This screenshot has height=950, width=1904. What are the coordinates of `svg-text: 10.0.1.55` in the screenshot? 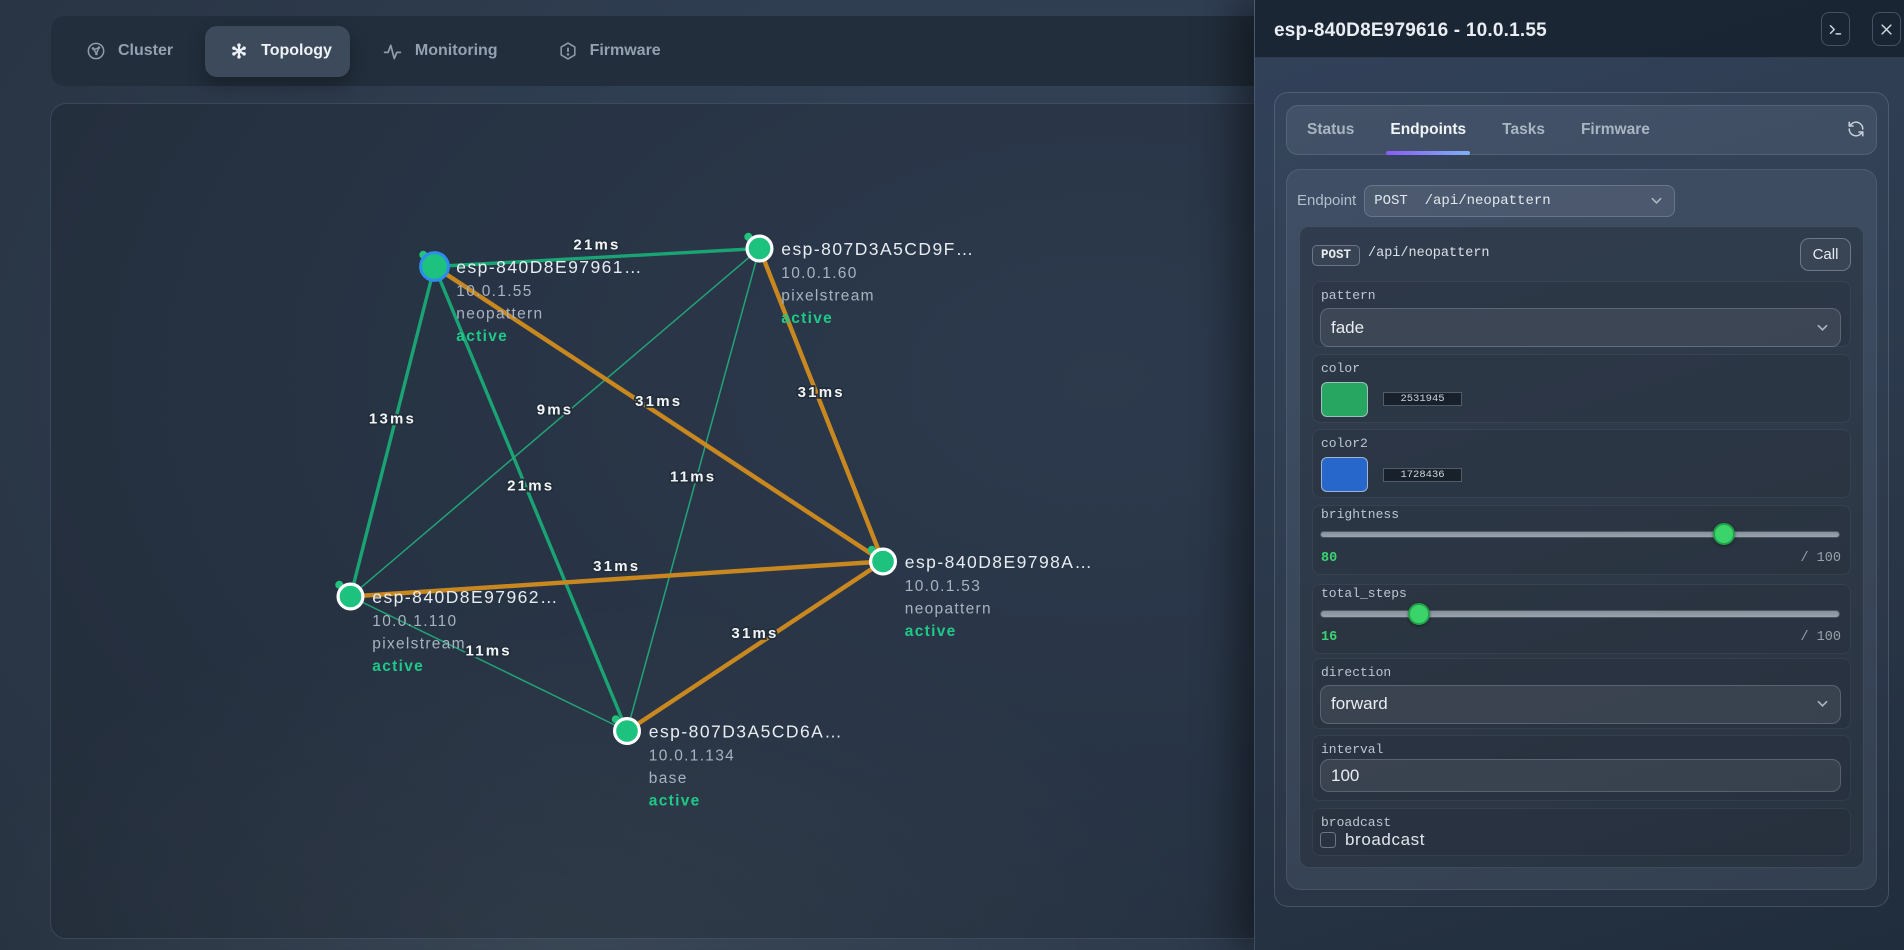 It's located at (494, 291).